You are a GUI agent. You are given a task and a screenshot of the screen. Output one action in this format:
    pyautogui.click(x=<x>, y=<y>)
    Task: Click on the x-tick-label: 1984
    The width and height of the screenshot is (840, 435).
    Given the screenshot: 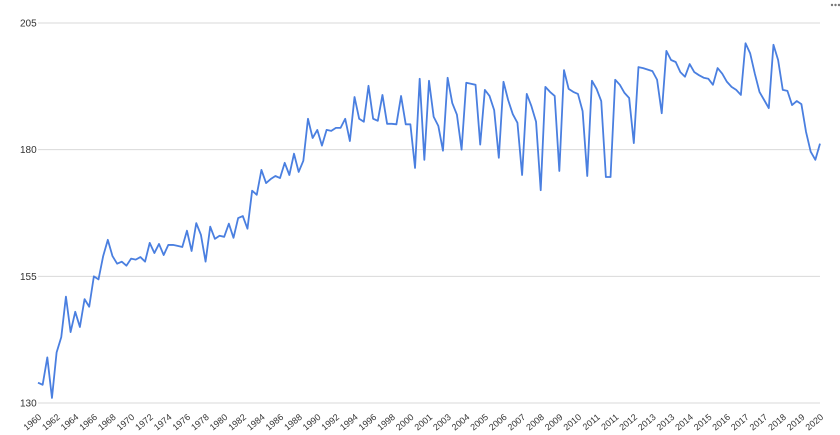 What is the action you would take?
    pyautogui.click(x=256, y=422)
    